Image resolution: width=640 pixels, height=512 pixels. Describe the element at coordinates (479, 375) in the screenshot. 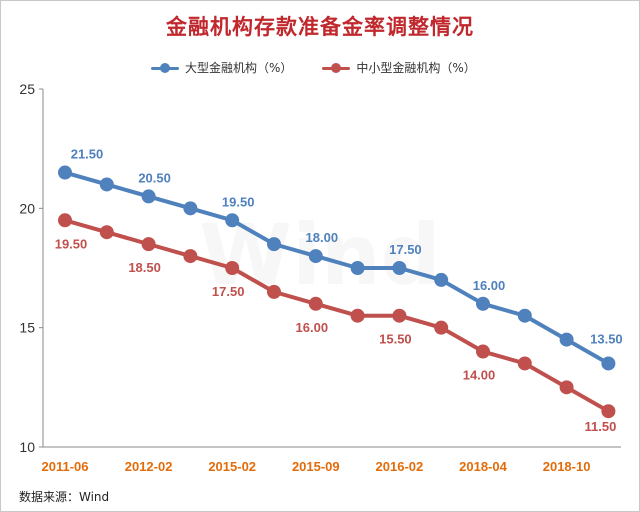

I see `data-label-small: 14.00` at that location.